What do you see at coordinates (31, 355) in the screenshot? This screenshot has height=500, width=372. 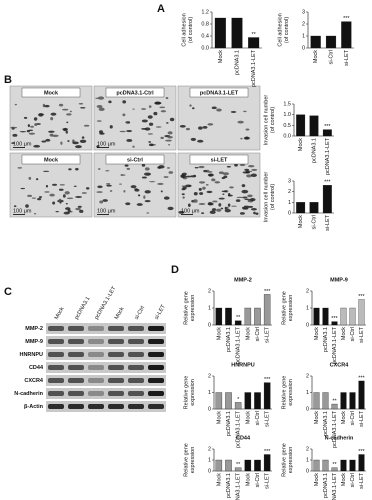 I see `protein-label: HNRNPU` at bounding box center [31, 355].